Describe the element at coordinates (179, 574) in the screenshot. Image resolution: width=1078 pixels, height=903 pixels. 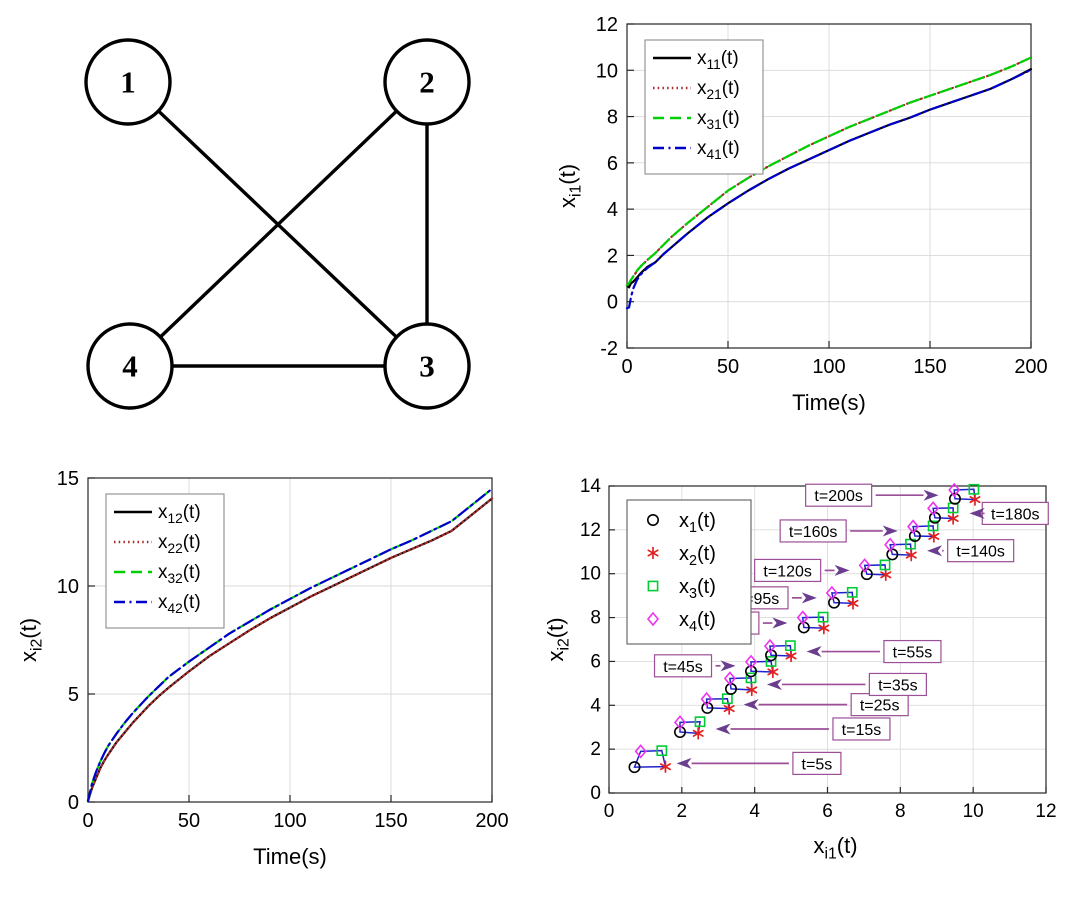
I see `legend-label-2: x32(t)` at that location.